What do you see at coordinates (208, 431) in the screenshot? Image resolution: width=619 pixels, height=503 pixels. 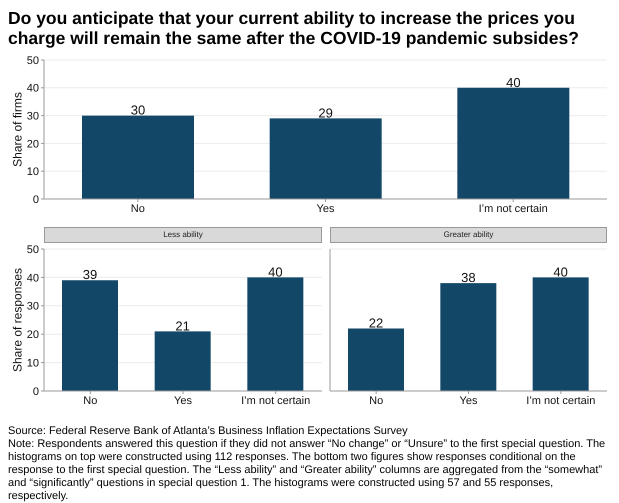 I see `source-note: Source: Federal Reserve Bank of Atlanta’s Business Inflation Expectations Survey` at bounding box center [208, 431].